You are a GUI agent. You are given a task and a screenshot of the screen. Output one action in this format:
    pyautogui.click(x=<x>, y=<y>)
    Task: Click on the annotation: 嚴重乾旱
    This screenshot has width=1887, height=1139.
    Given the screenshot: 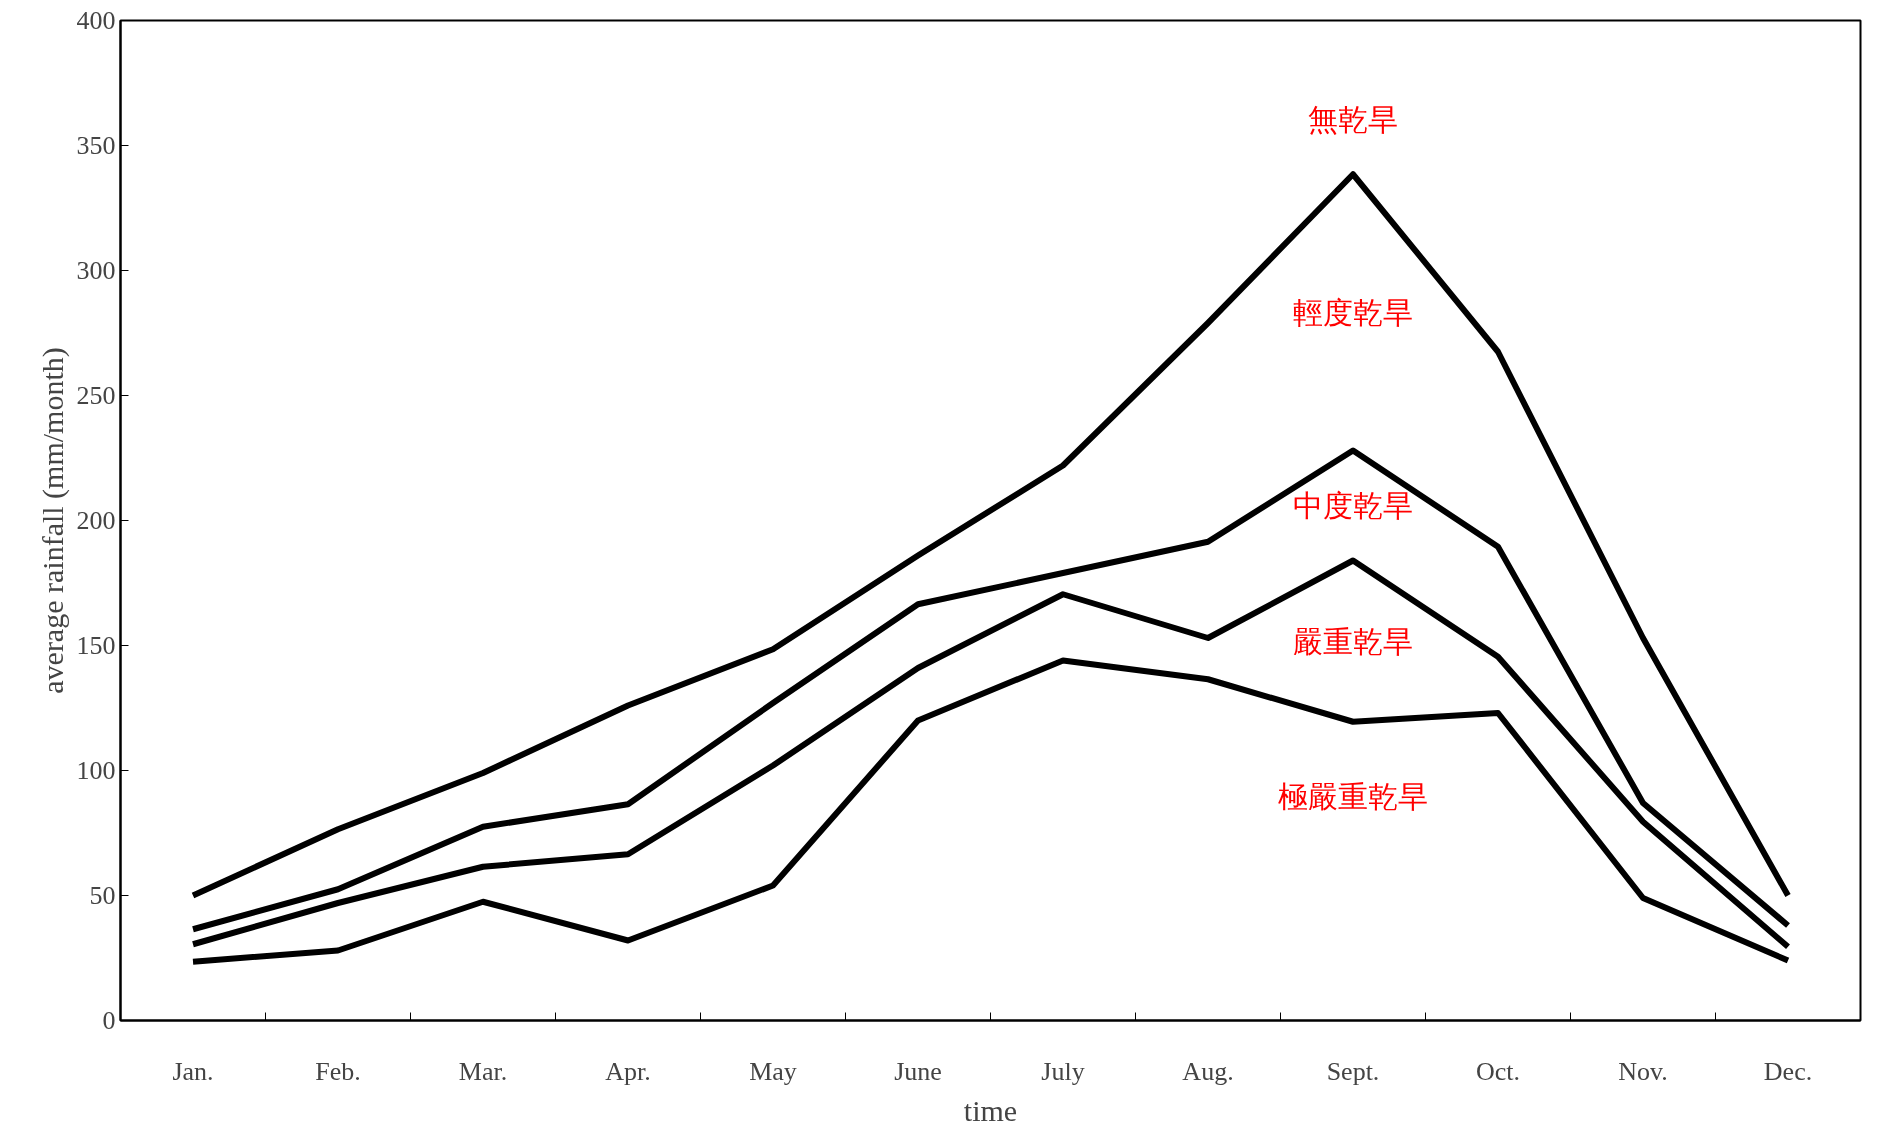 What is the action you would take?
    pyautogui.click(x=1353, y=641)
    